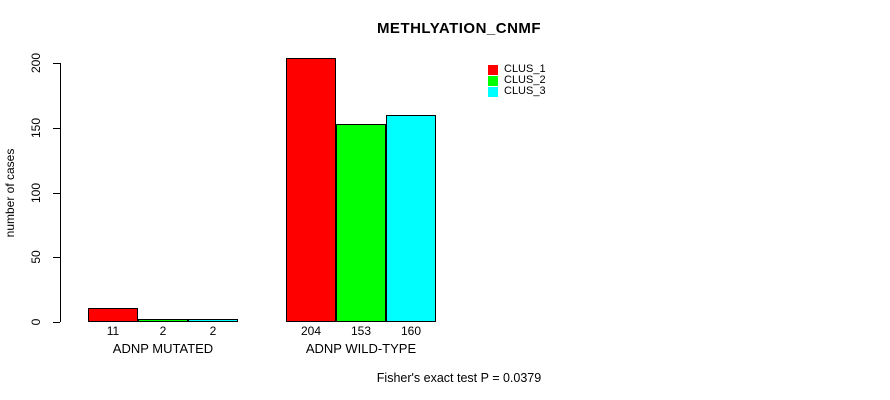 This screenshot has width=890, height=400. What do you see at coordinates (10, 193) in the screenshot?
I see `y-axis-label: number of cases` at bounding box center [10, 193].